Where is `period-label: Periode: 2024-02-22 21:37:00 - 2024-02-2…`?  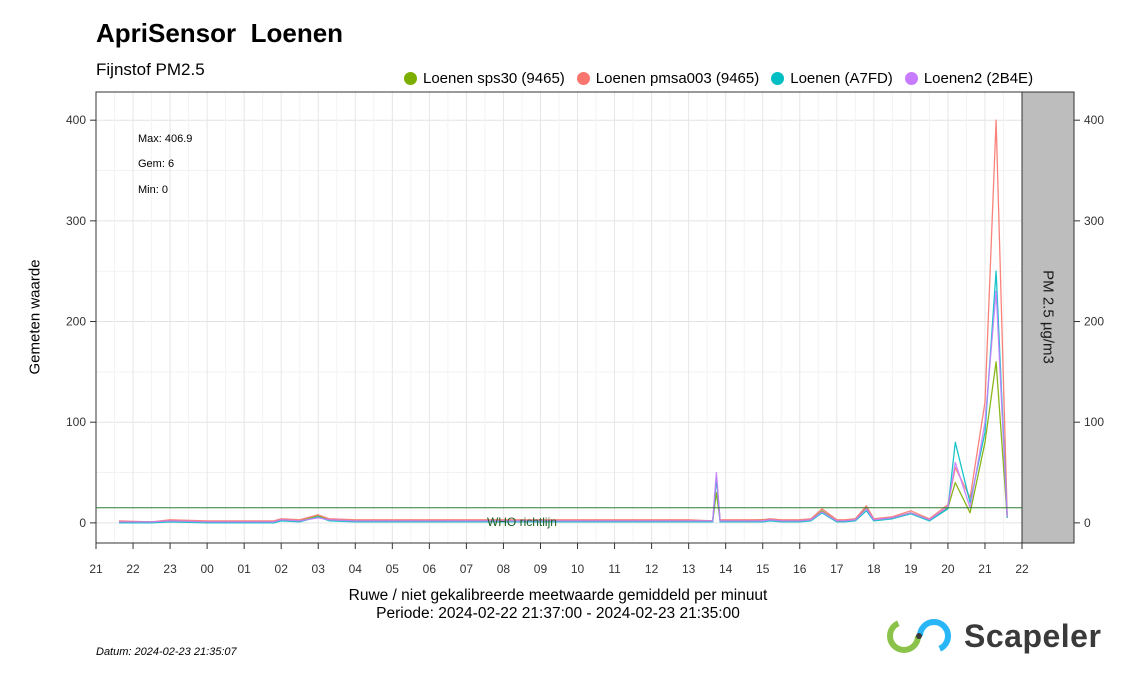
period-label: Periode: 2024-02-22 21:37:00 - 2024-02-2… is located at coordinates (558, 613).